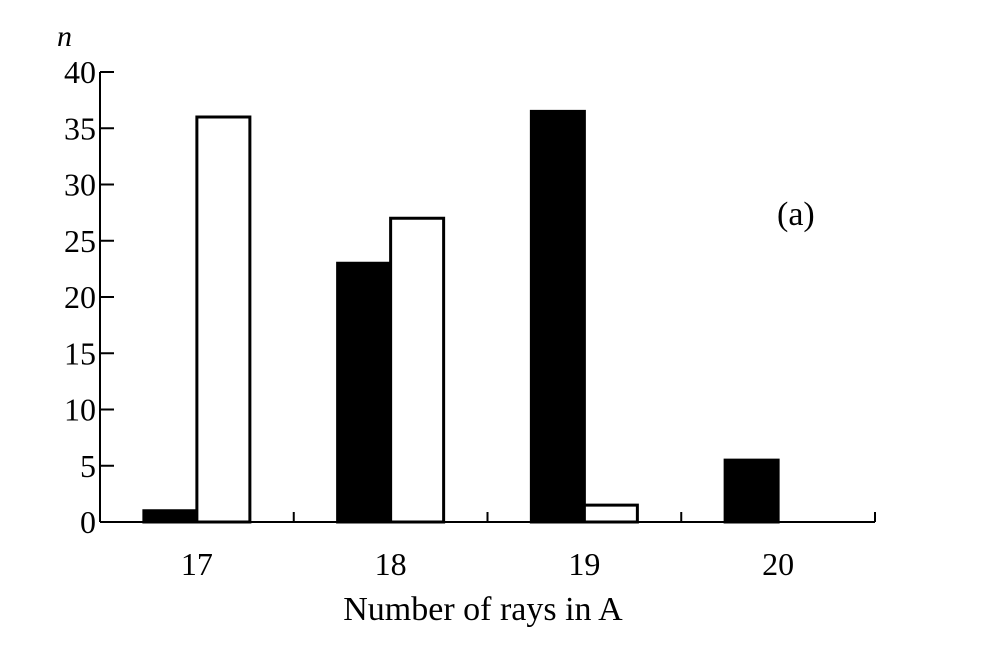 Image resolution: width=981 pixels, height=645 pixels. What do you see at coordinates (483, 609) in the screenshot?
I see `x-axis-title: Number of rays in A` at bounding box center [483, 609].